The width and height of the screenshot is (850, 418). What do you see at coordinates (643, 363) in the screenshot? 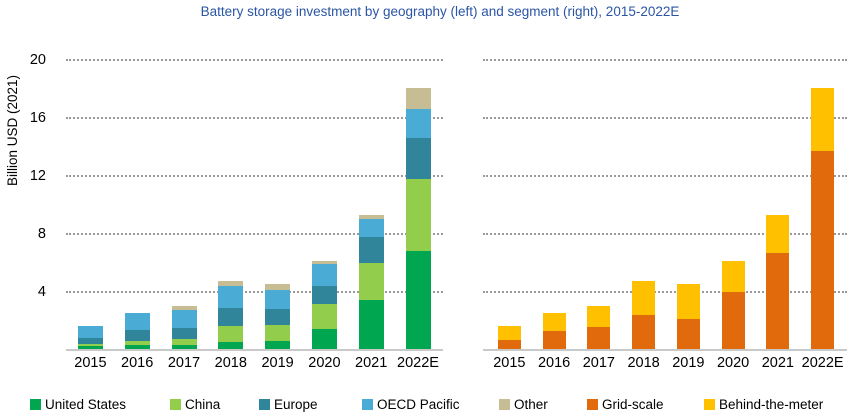
I see `x-tick-label: 2018` at bounding box center [643, 363].